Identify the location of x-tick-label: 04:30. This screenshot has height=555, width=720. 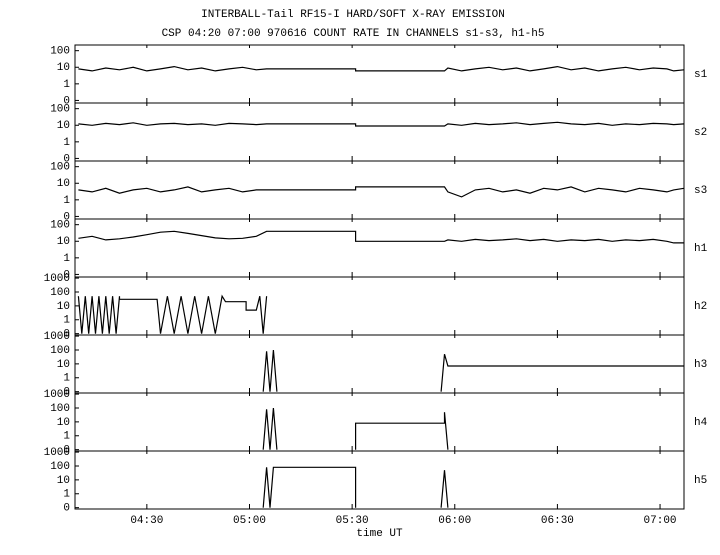
(146, 521).